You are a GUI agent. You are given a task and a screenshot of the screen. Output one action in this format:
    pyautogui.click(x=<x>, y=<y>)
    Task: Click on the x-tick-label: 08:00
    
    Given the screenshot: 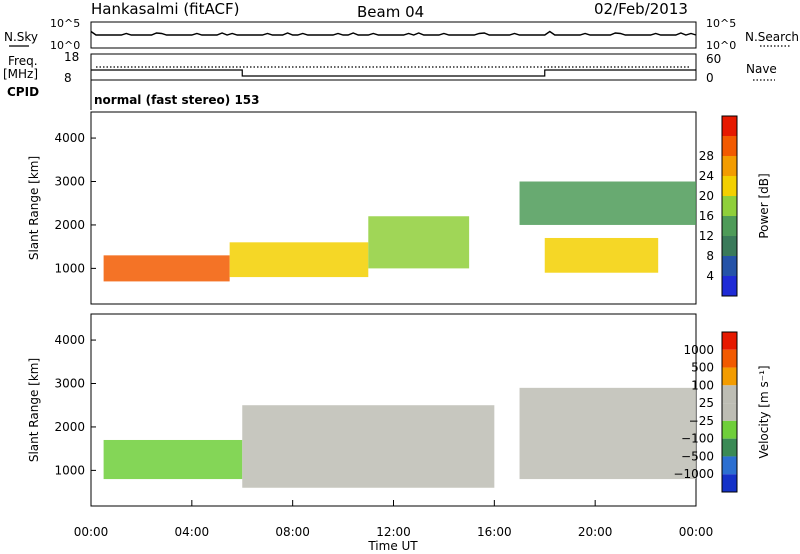 What is the action you would take?
    pyautogui.click(x=292, y=532)
    